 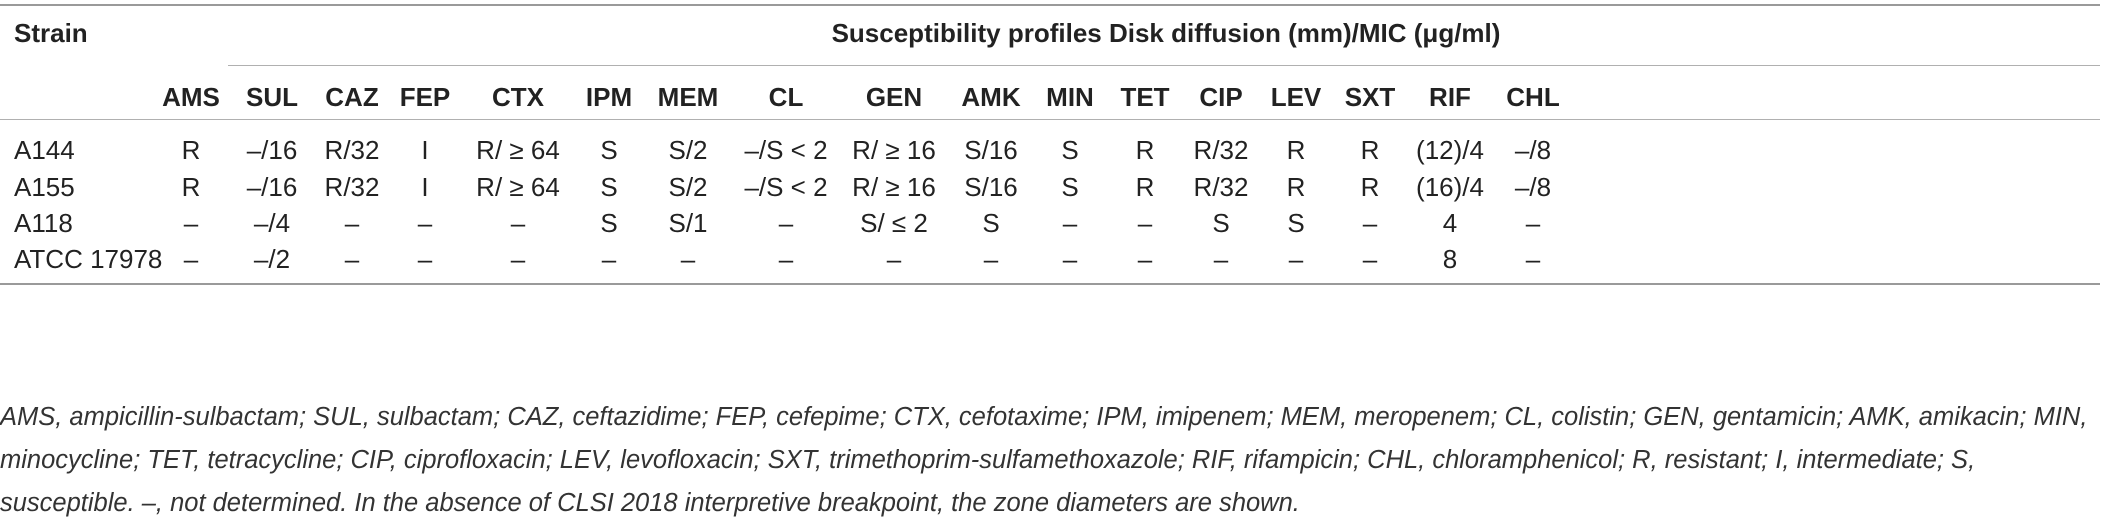 I want to click on value-cell-lev: S, so click(x=1296, y=223).